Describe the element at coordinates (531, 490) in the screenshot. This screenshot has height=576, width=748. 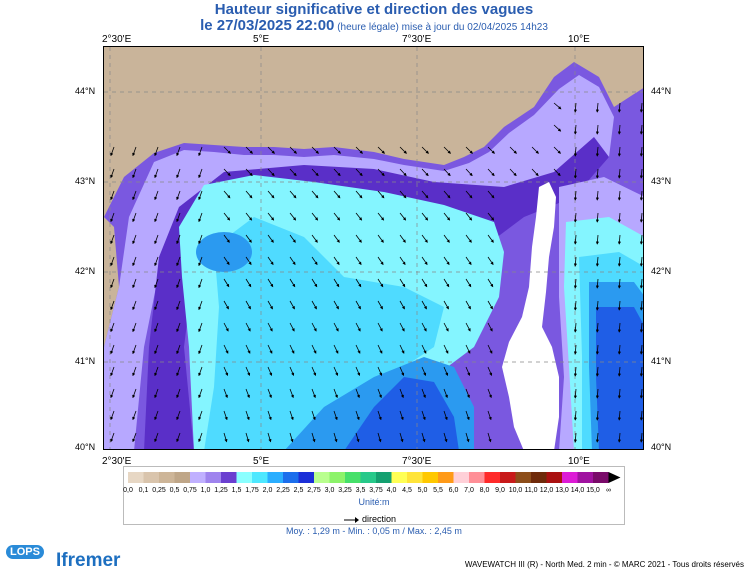
I see `legend-value: 11,0` at that location.